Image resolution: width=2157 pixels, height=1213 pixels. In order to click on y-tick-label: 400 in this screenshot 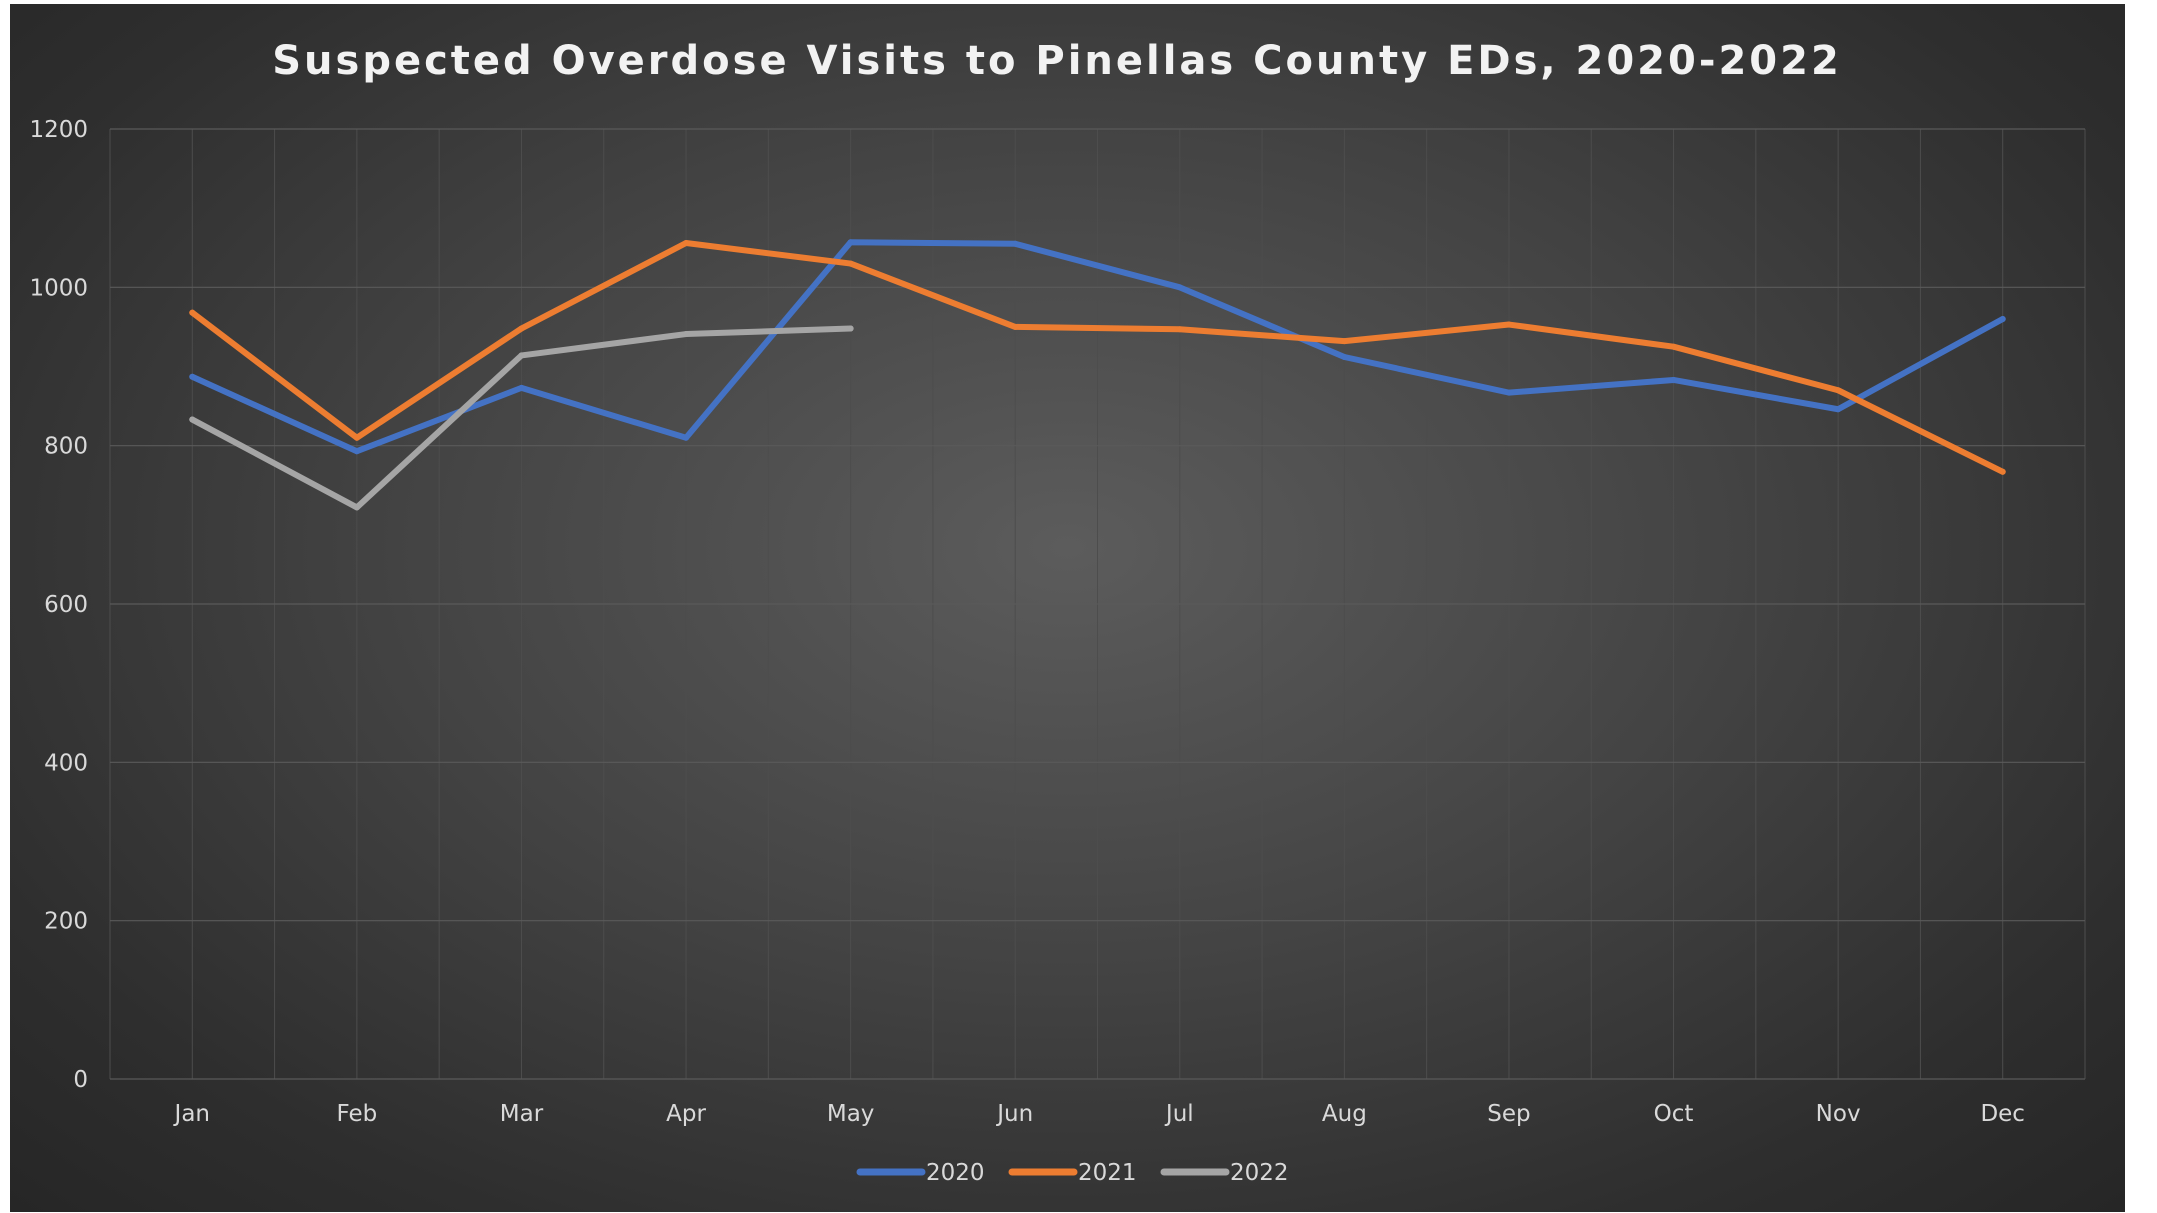, I will do `click(66, 763)`.